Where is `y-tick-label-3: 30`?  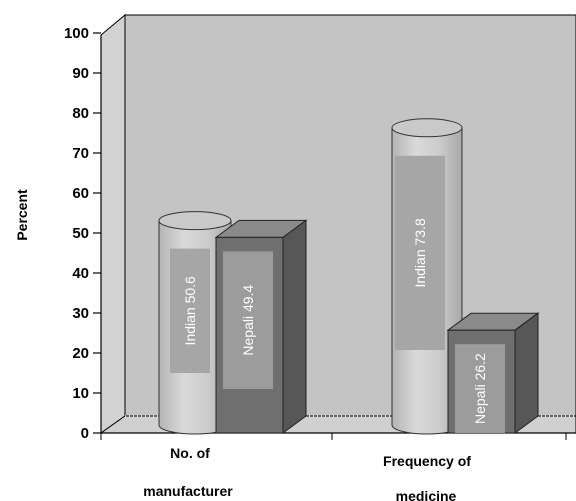 y-tick-label-3: 30 is located at coordinates (80, 313).